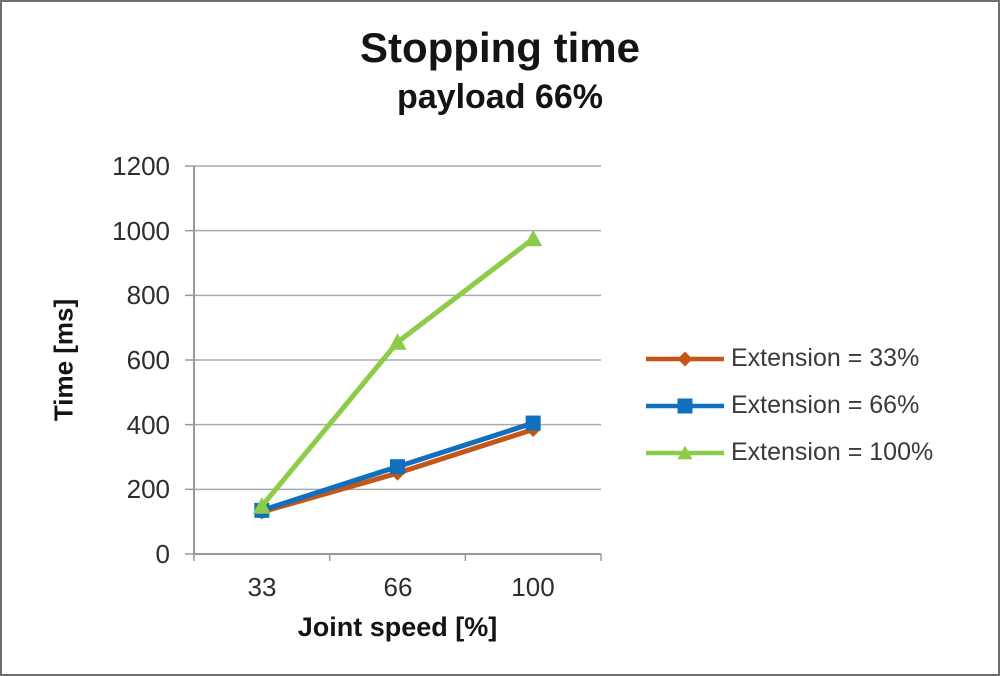 The height and width of the screenshot is (676, 1000). I want to click on x-tick-label: 100, so click(533, 587).